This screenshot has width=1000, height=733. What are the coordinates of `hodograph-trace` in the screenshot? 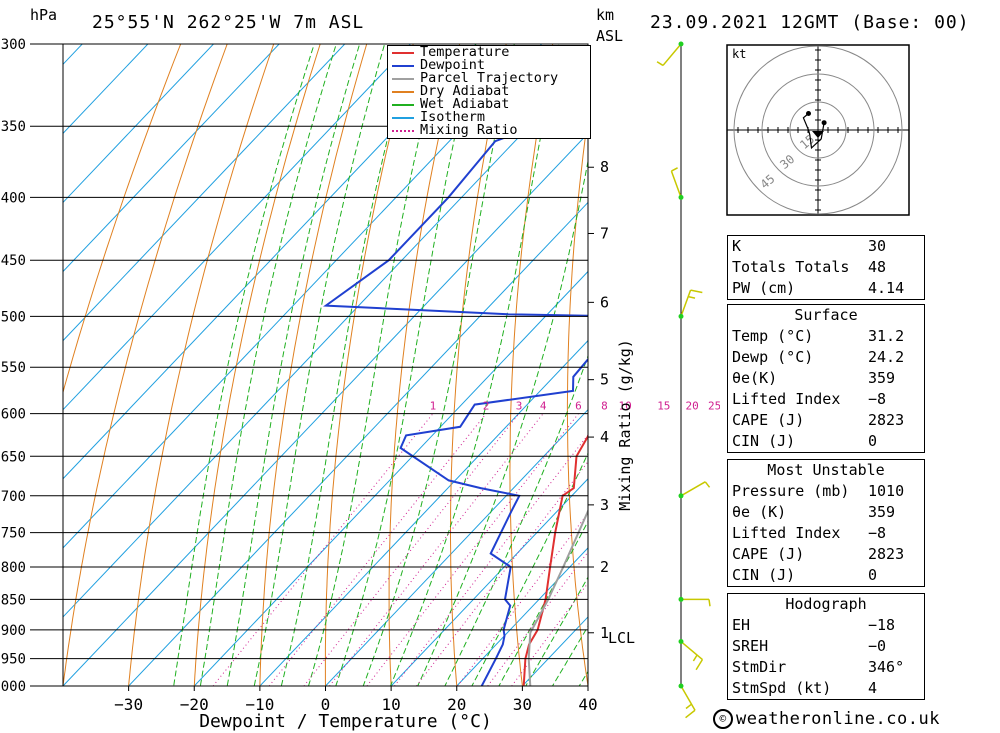 It's located at (813, 131).